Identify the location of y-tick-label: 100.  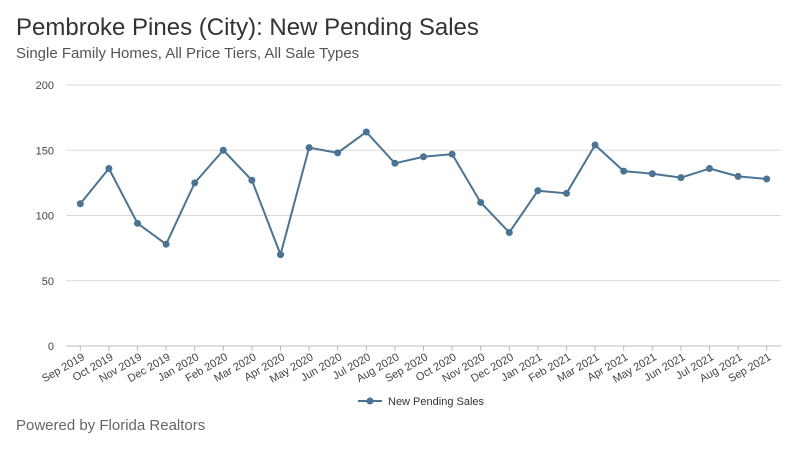
(45, 217).